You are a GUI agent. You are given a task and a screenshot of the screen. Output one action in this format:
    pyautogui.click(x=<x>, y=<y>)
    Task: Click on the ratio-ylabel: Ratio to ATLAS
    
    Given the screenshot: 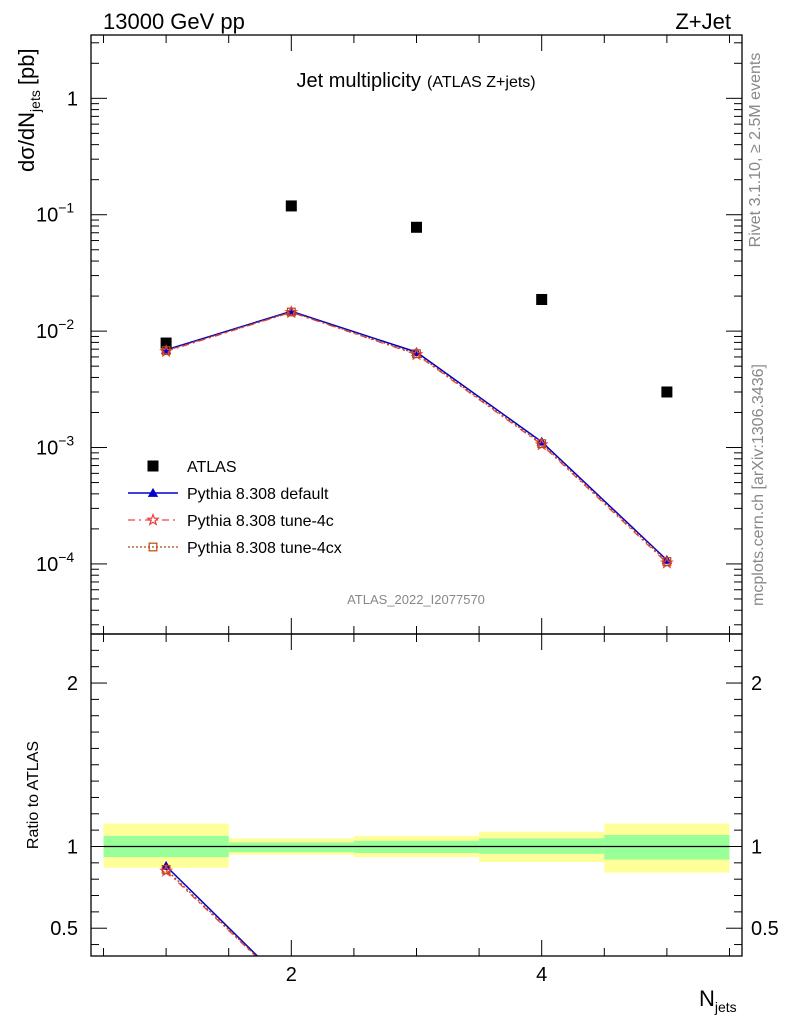 What is the action you would take?
    pyautogui.click(x=33, y=795)
    